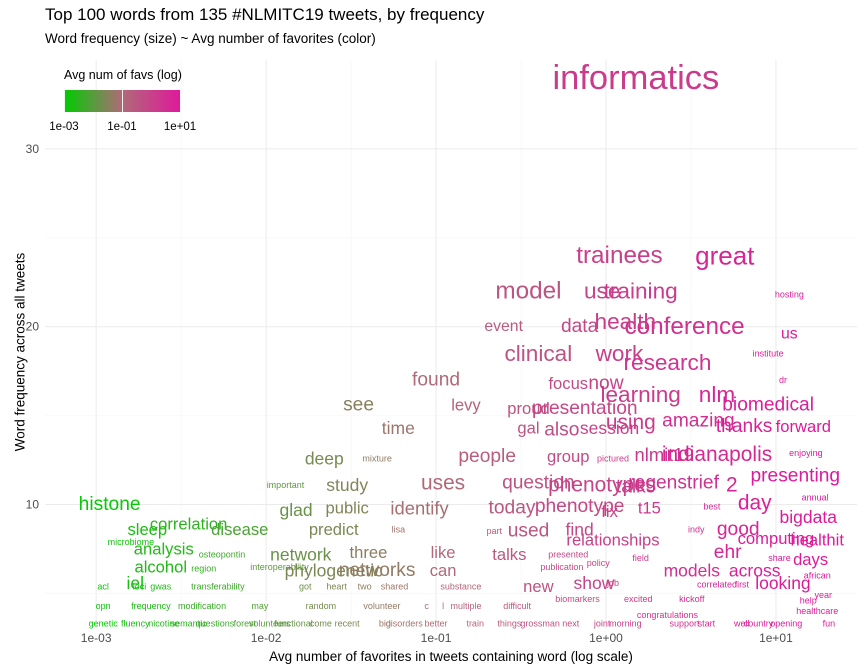  I want to click on word-label: computing, so click(776, 538).